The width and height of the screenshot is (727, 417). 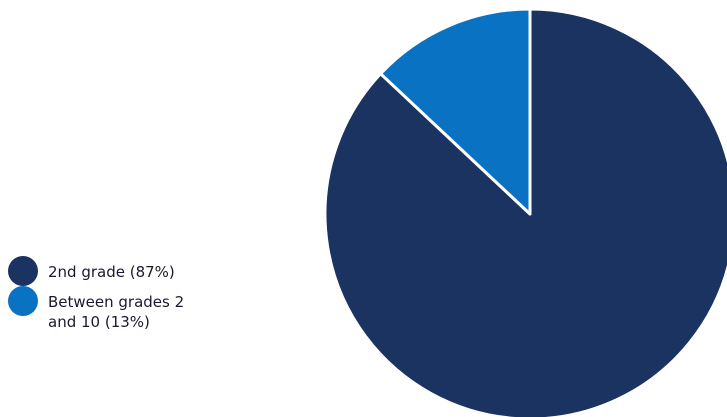 I want to click on legend-swatch-between-grades, so click(x=23, y=301).